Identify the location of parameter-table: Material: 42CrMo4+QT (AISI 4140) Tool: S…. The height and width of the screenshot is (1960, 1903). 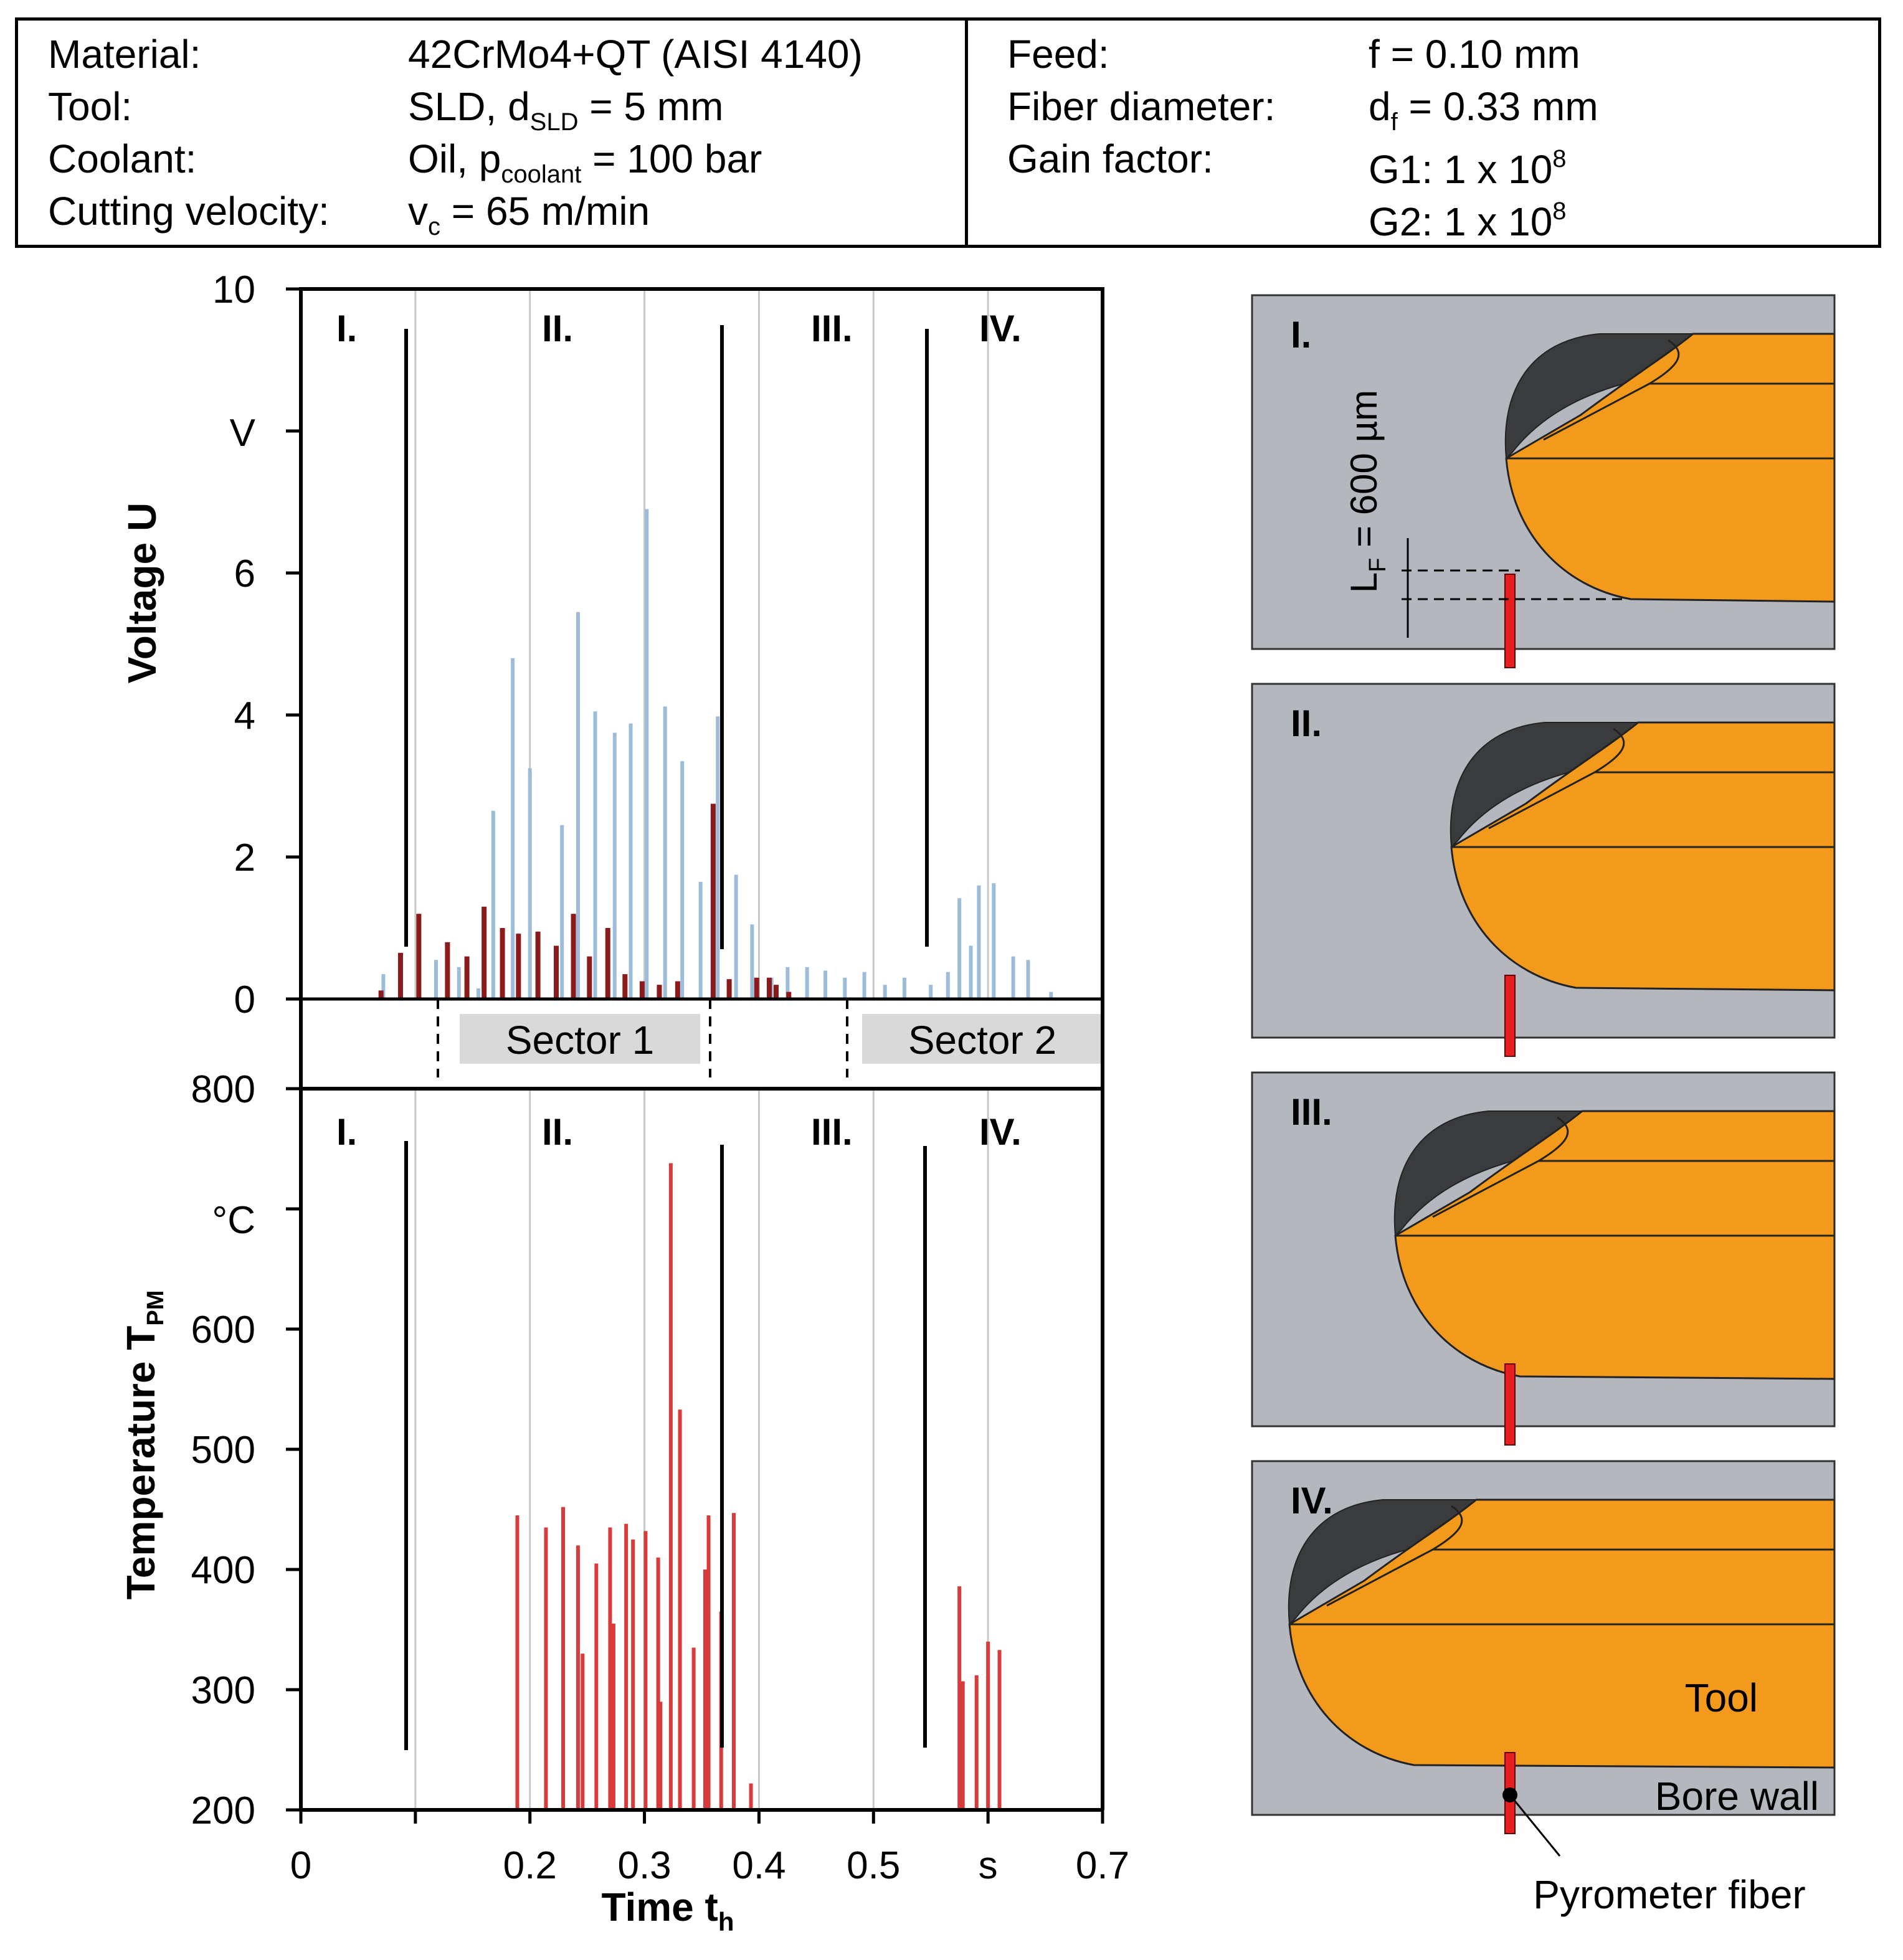
(948, 132).